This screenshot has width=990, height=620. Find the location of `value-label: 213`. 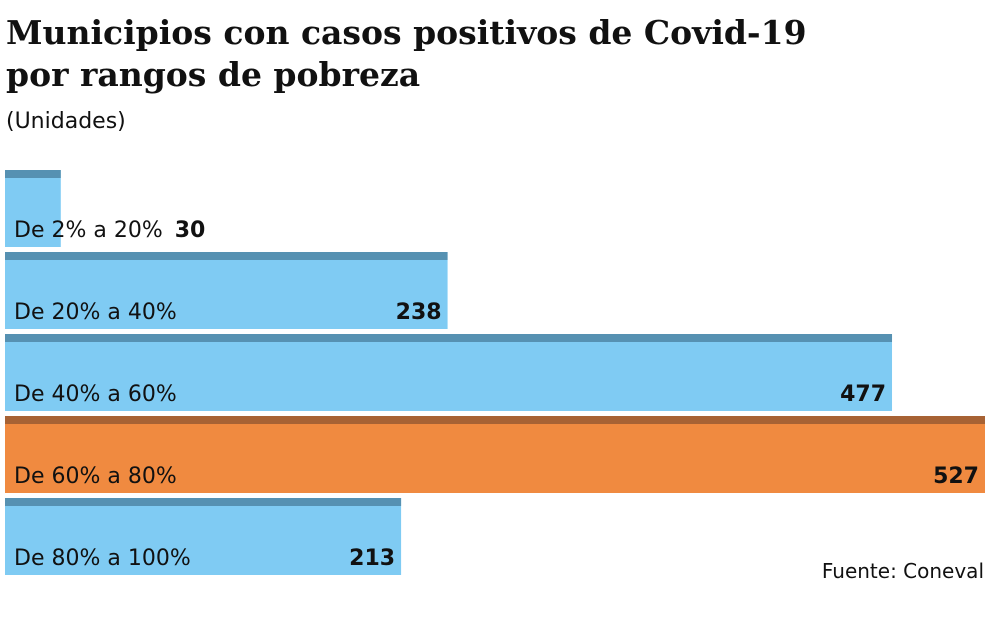

value-label: 213 is located at coordinates (372, 558).